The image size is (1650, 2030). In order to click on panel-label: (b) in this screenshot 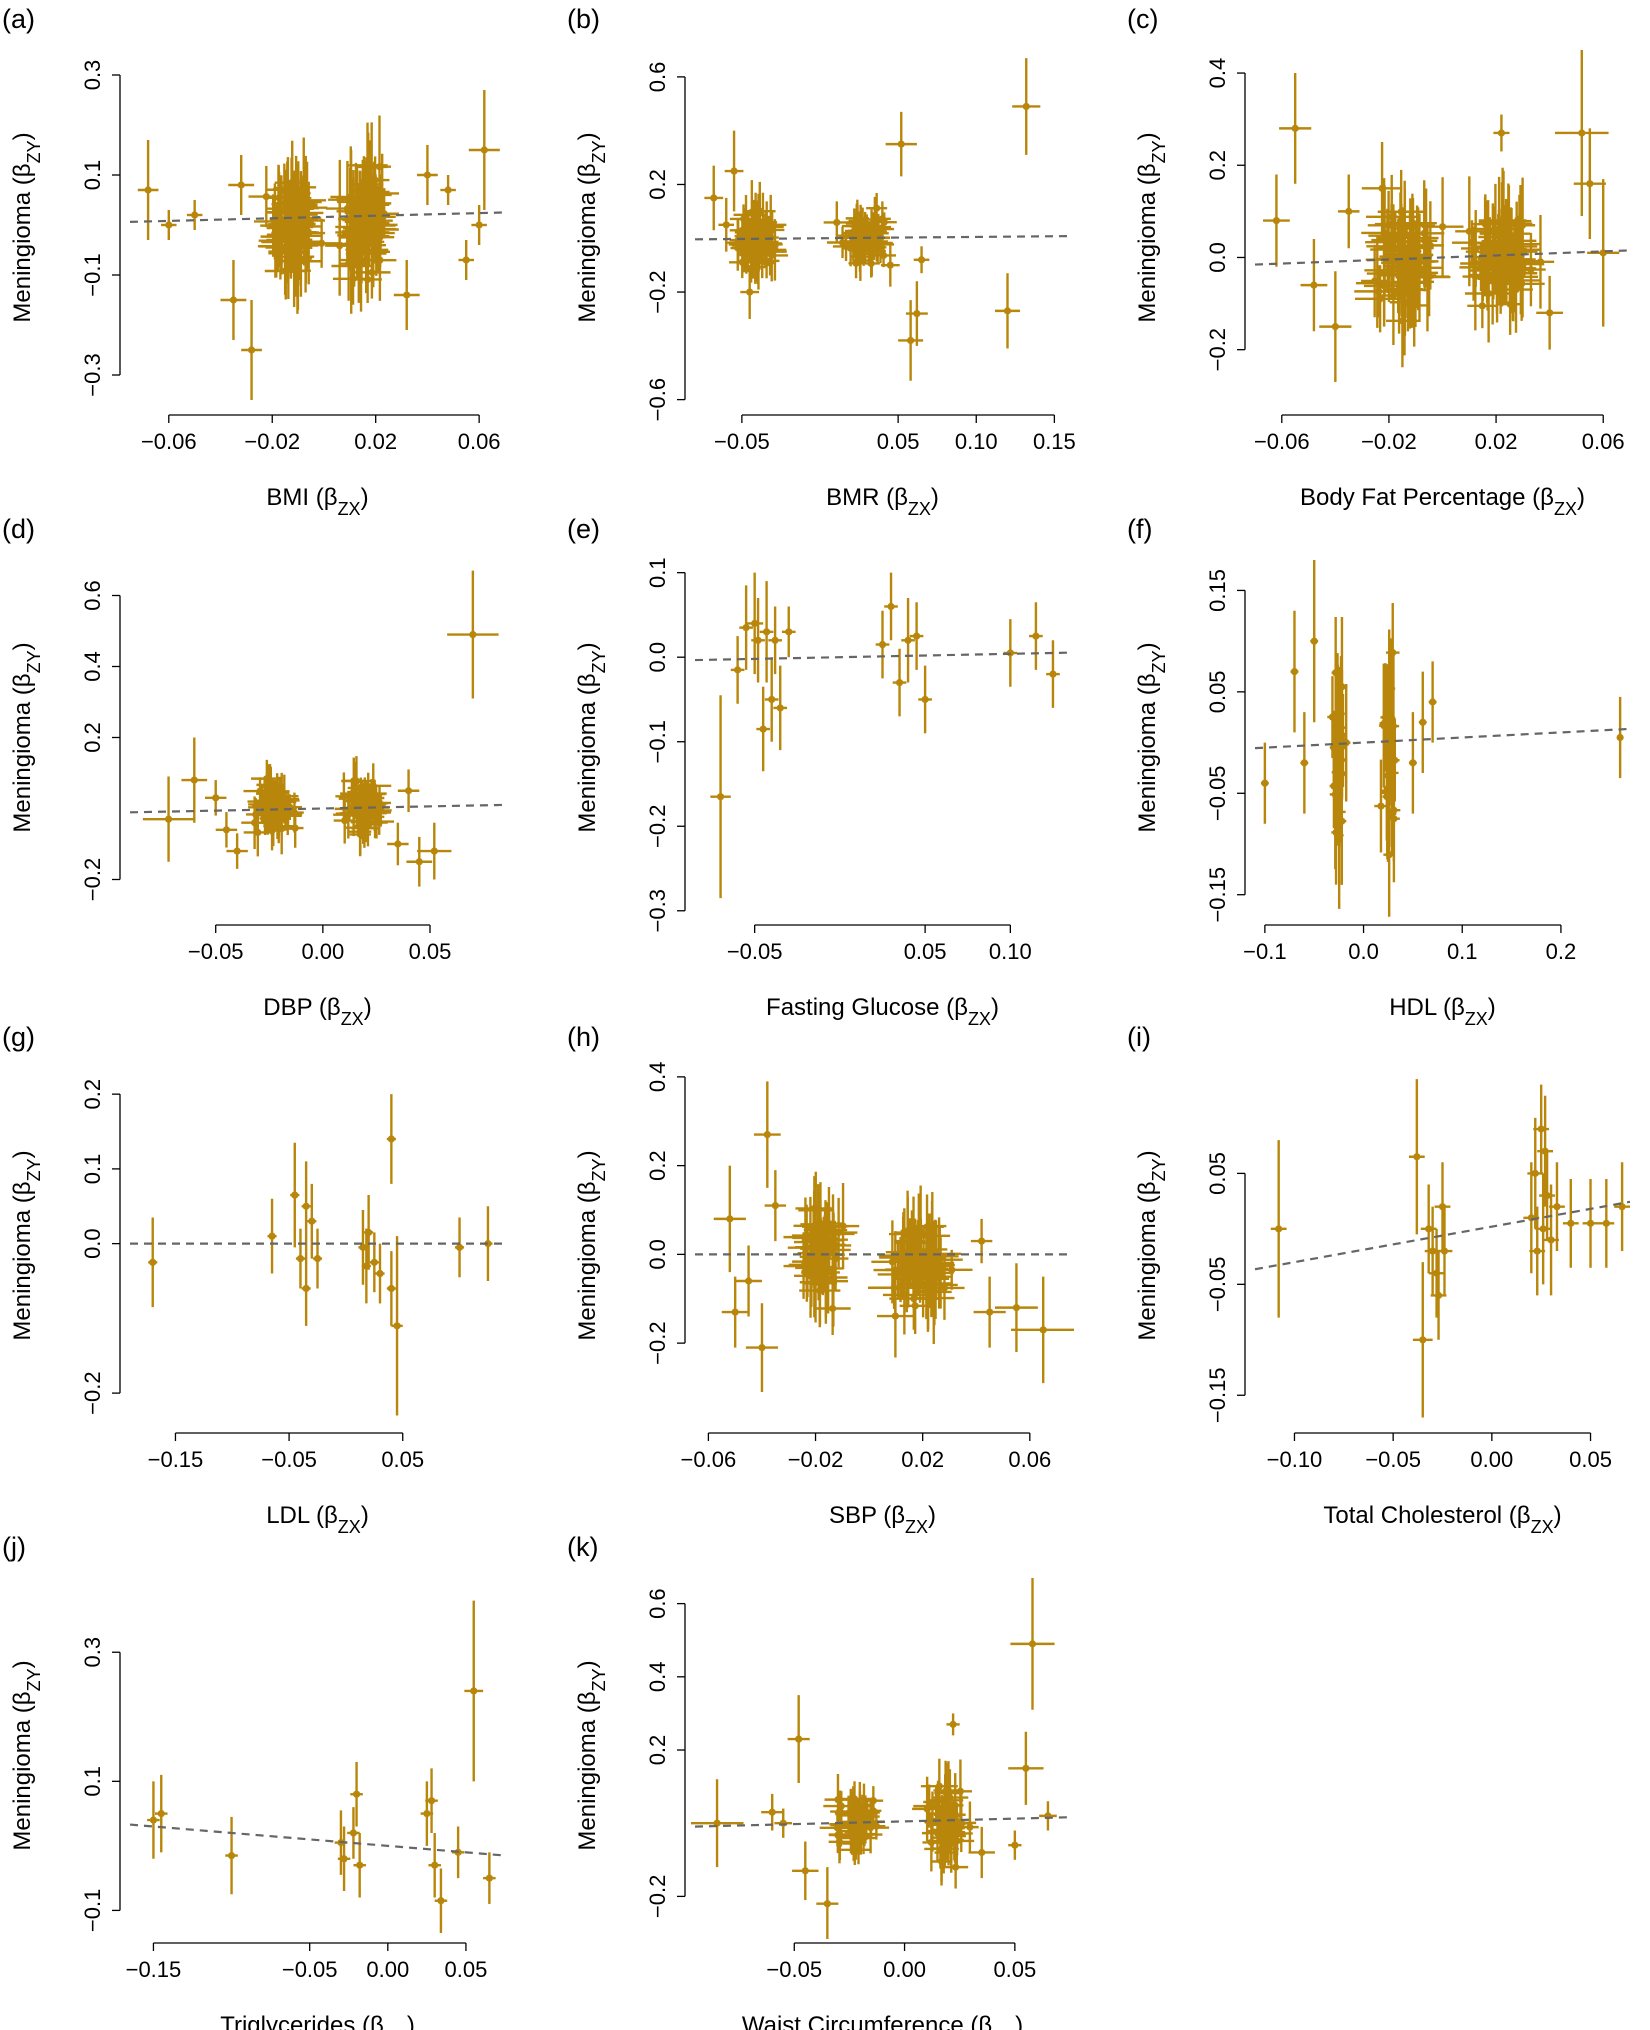, I will do `click(583, 19)`.